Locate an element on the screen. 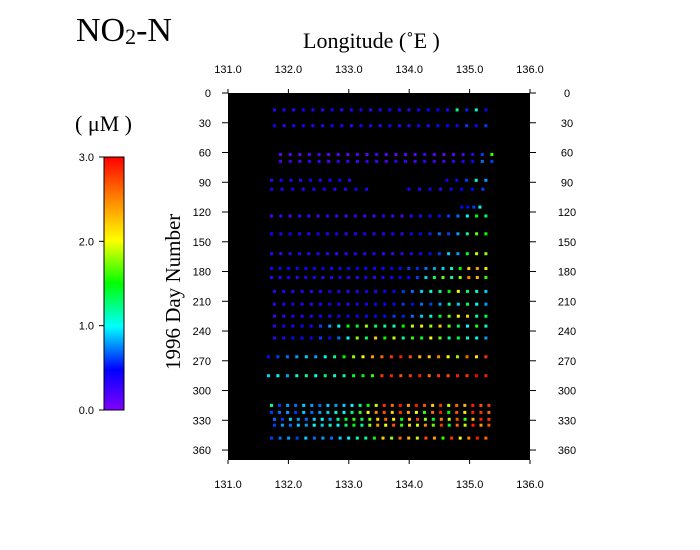 This screenshot has height=550, width=700. y-tick-label-left: 300 is located at coordinates (202, 392).